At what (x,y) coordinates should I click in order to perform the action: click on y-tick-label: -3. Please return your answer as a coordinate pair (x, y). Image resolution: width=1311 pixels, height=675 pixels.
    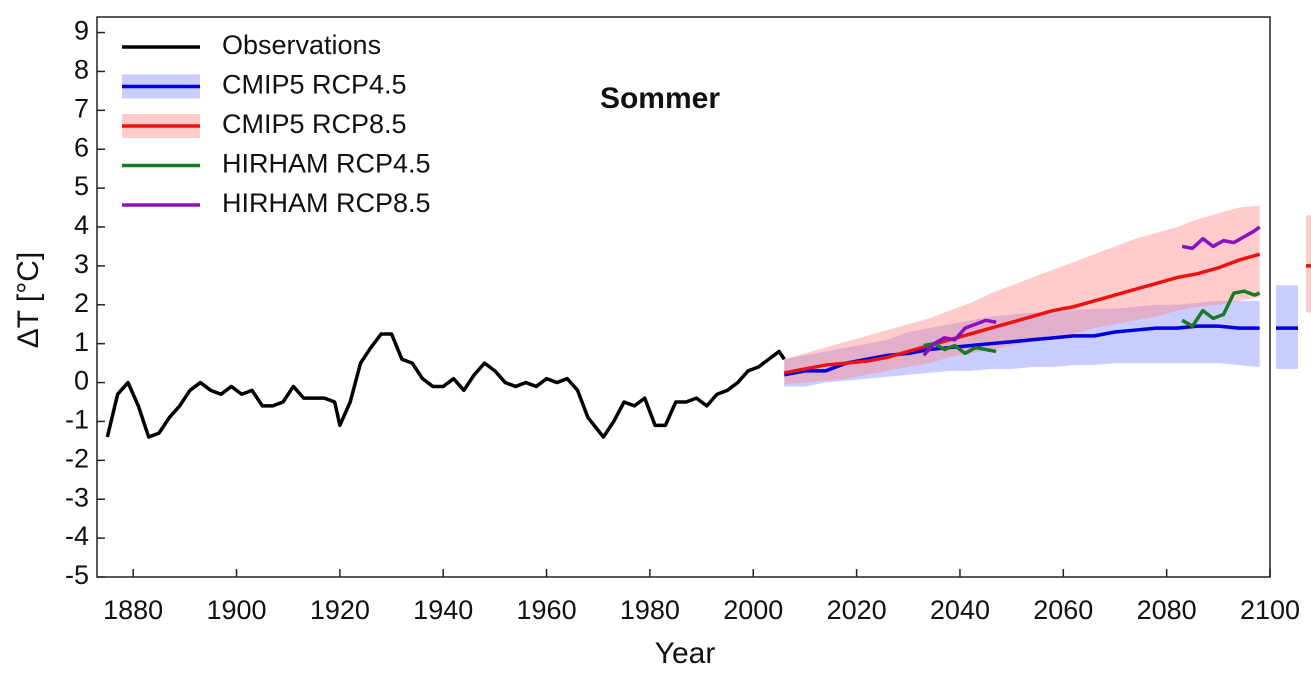
    Looking at the image, I should click on (77, 497).